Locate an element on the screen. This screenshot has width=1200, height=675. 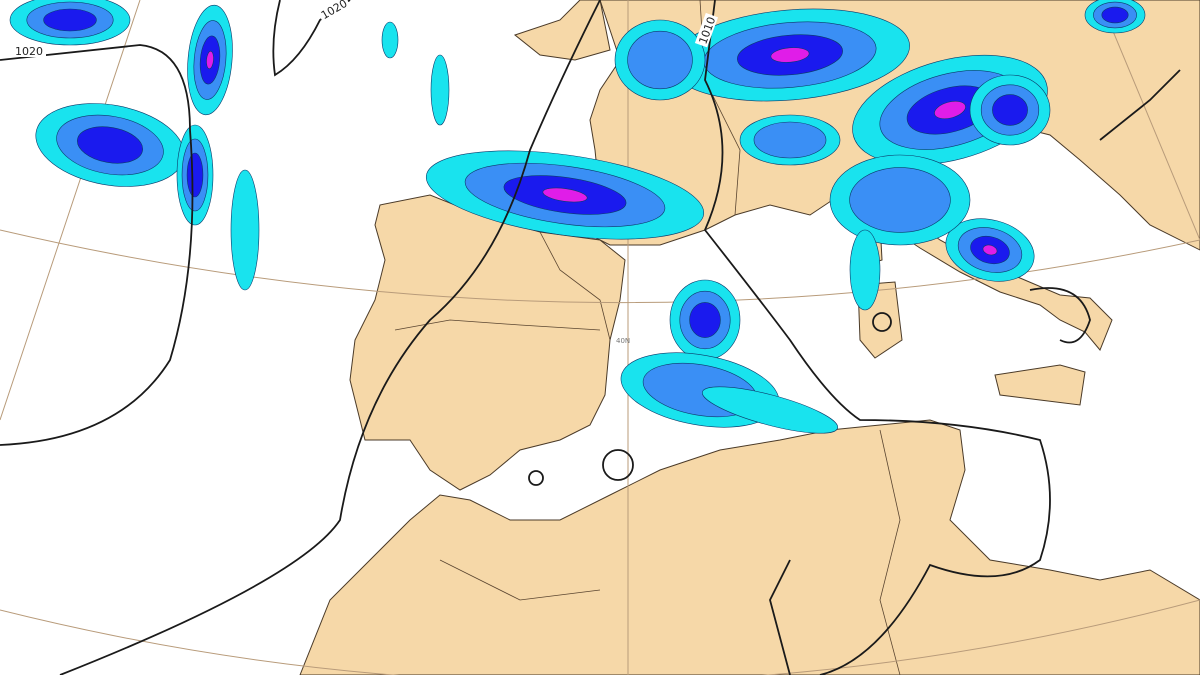
land-sicily is located at coordinates (1040, 385).